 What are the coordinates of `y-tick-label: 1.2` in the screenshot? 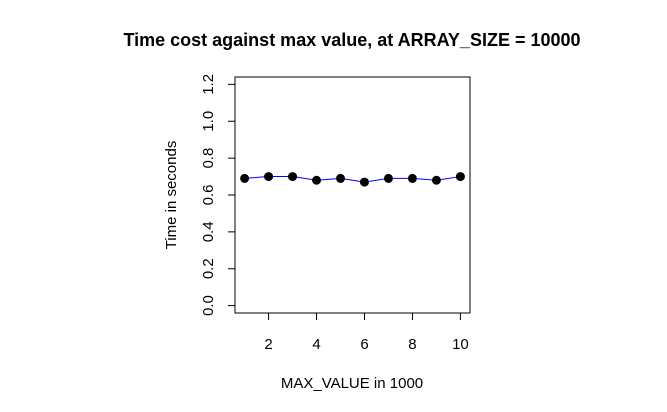 It's located at (208, 84).